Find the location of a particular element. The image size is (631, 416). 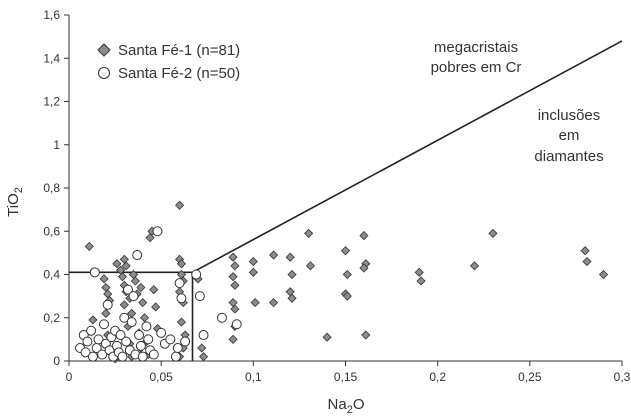

x-tick-label: 0,15 is located at coordinates (346, 377).